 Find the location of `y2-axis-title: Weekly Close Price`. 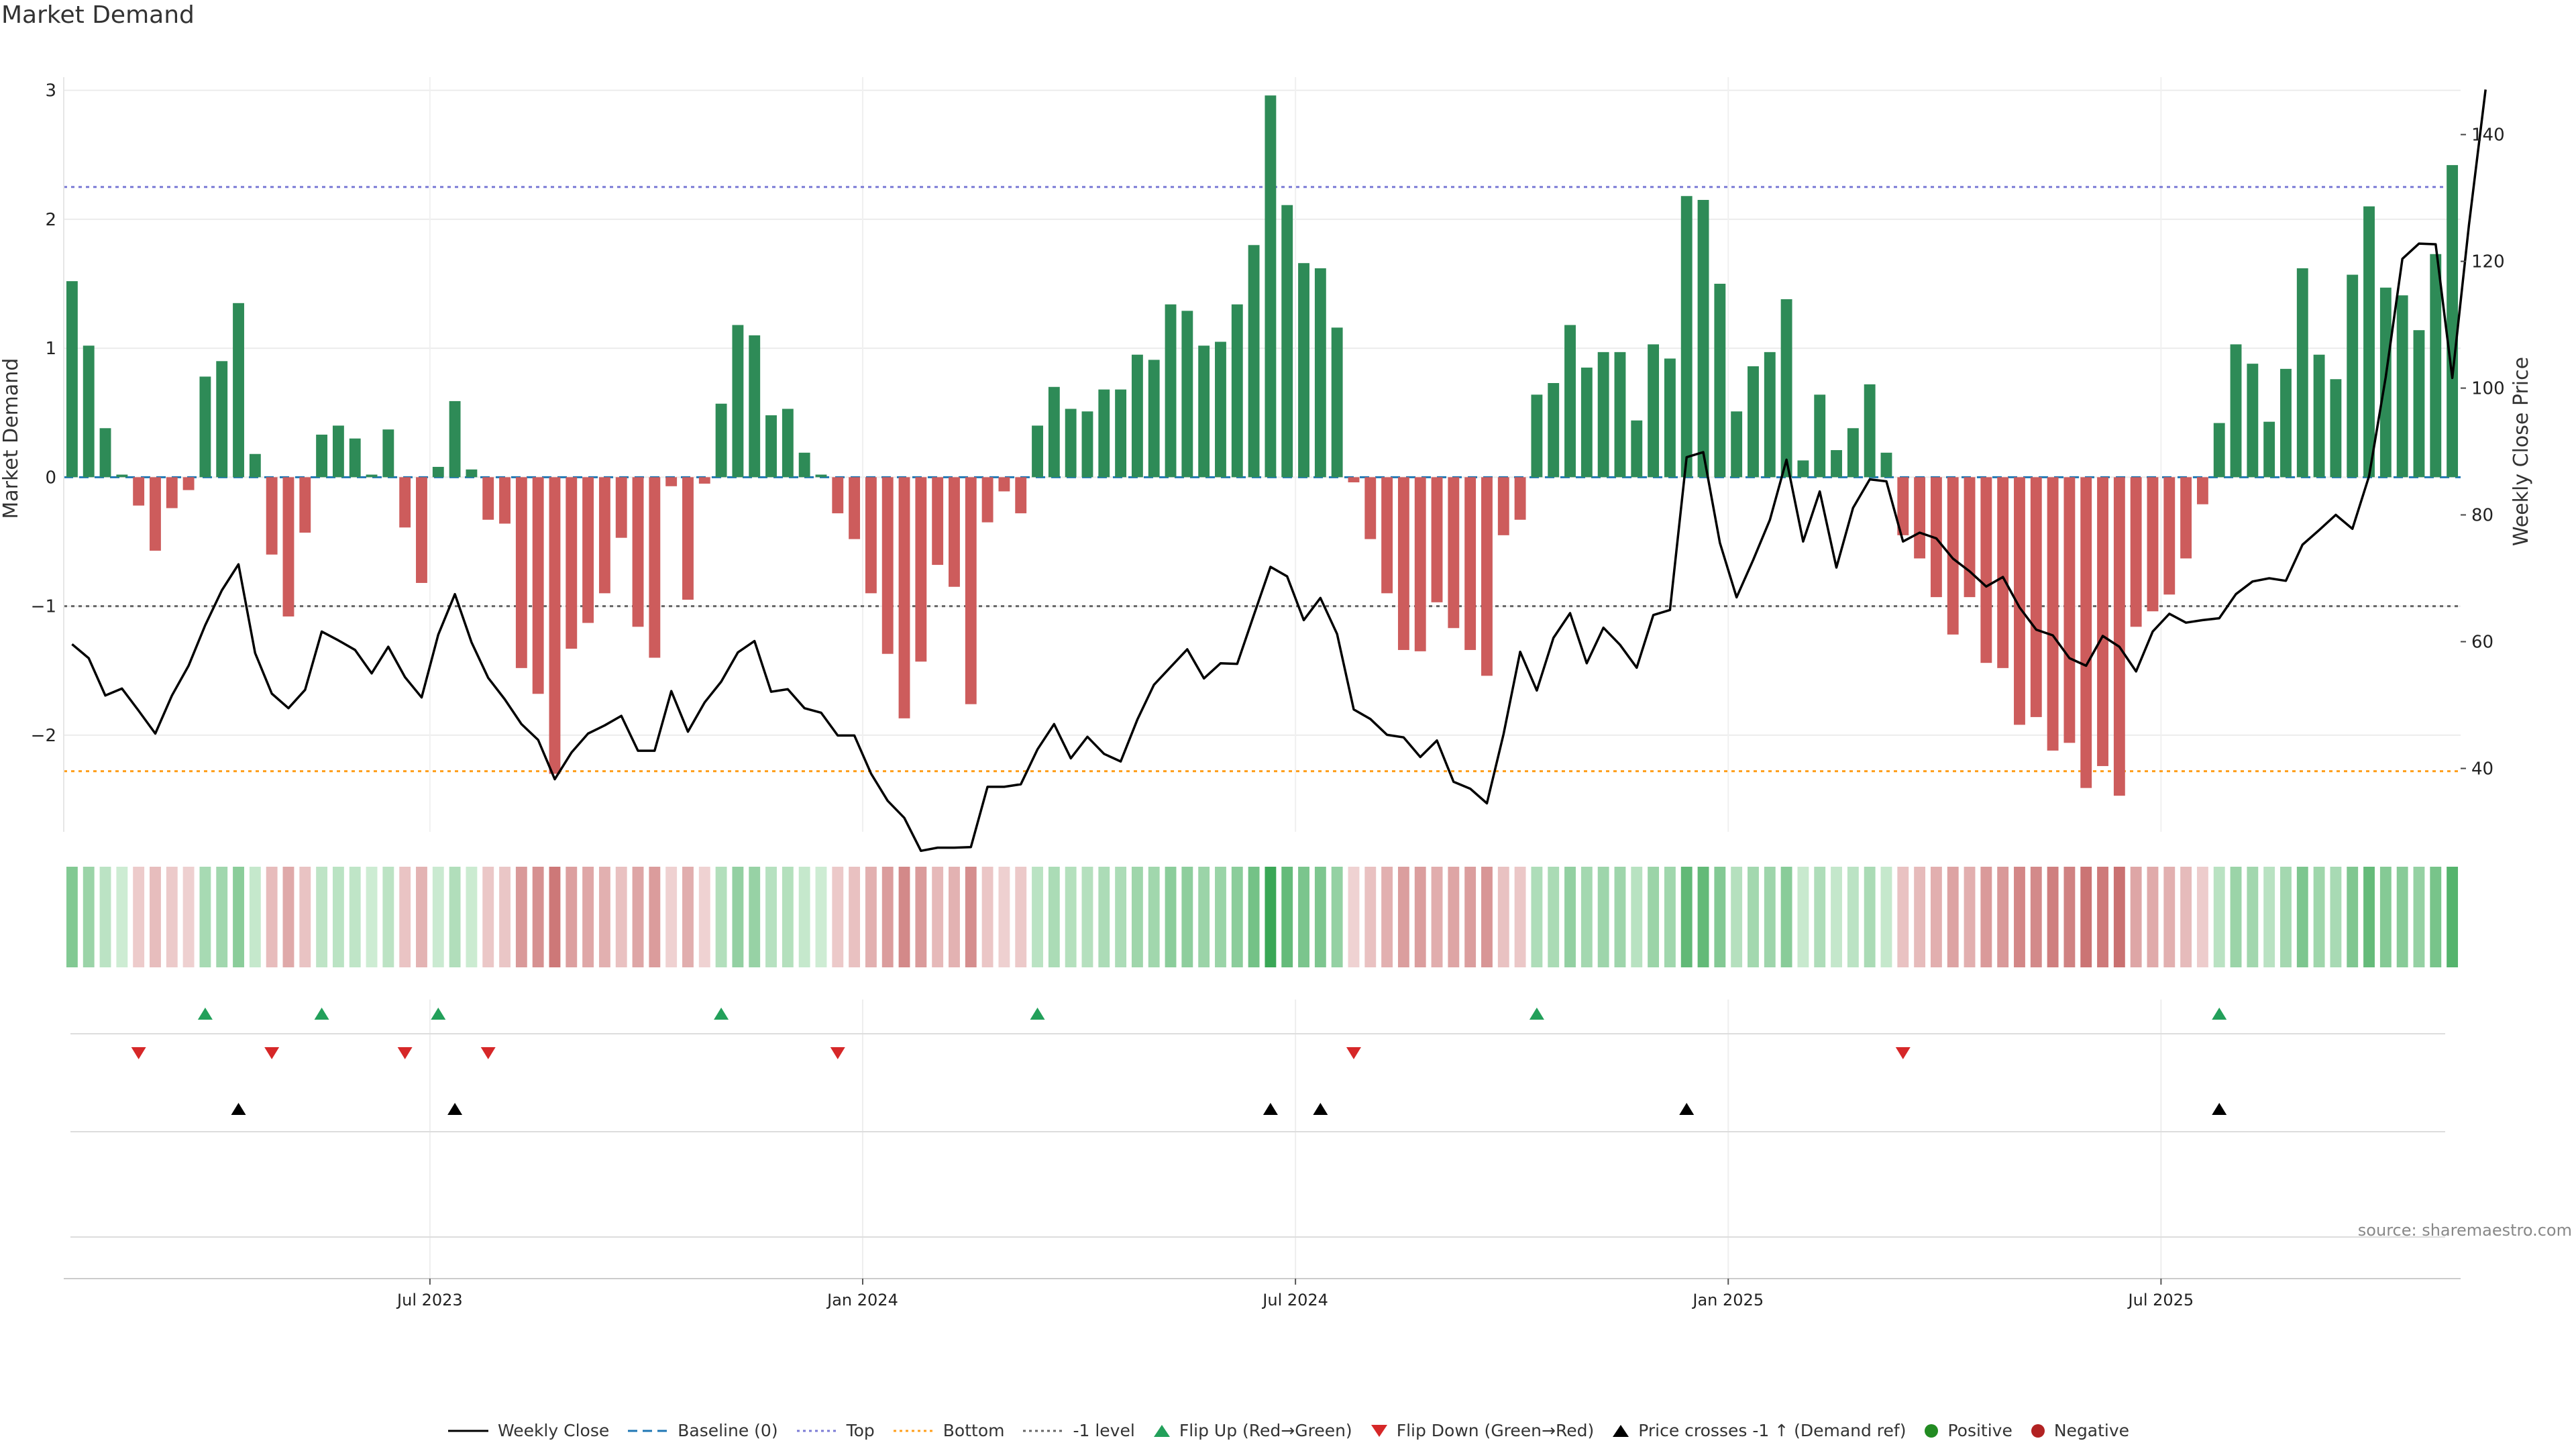

y2-axis-title: Weekly Close Price is located at coordinates (2521, 451).